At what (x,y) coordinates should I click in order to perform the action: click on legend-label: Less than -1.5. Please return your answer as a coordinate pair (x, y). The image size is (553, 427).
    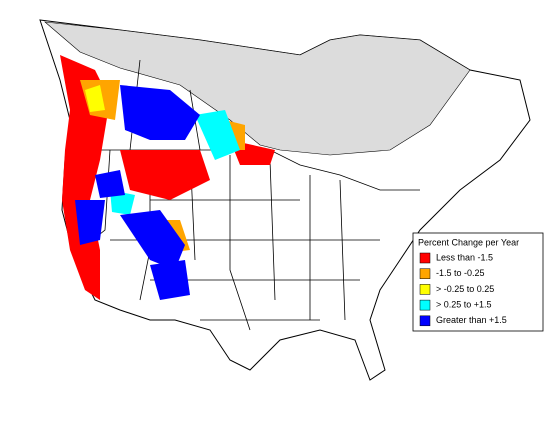
    Looking at the image, I should click on (464, 257).